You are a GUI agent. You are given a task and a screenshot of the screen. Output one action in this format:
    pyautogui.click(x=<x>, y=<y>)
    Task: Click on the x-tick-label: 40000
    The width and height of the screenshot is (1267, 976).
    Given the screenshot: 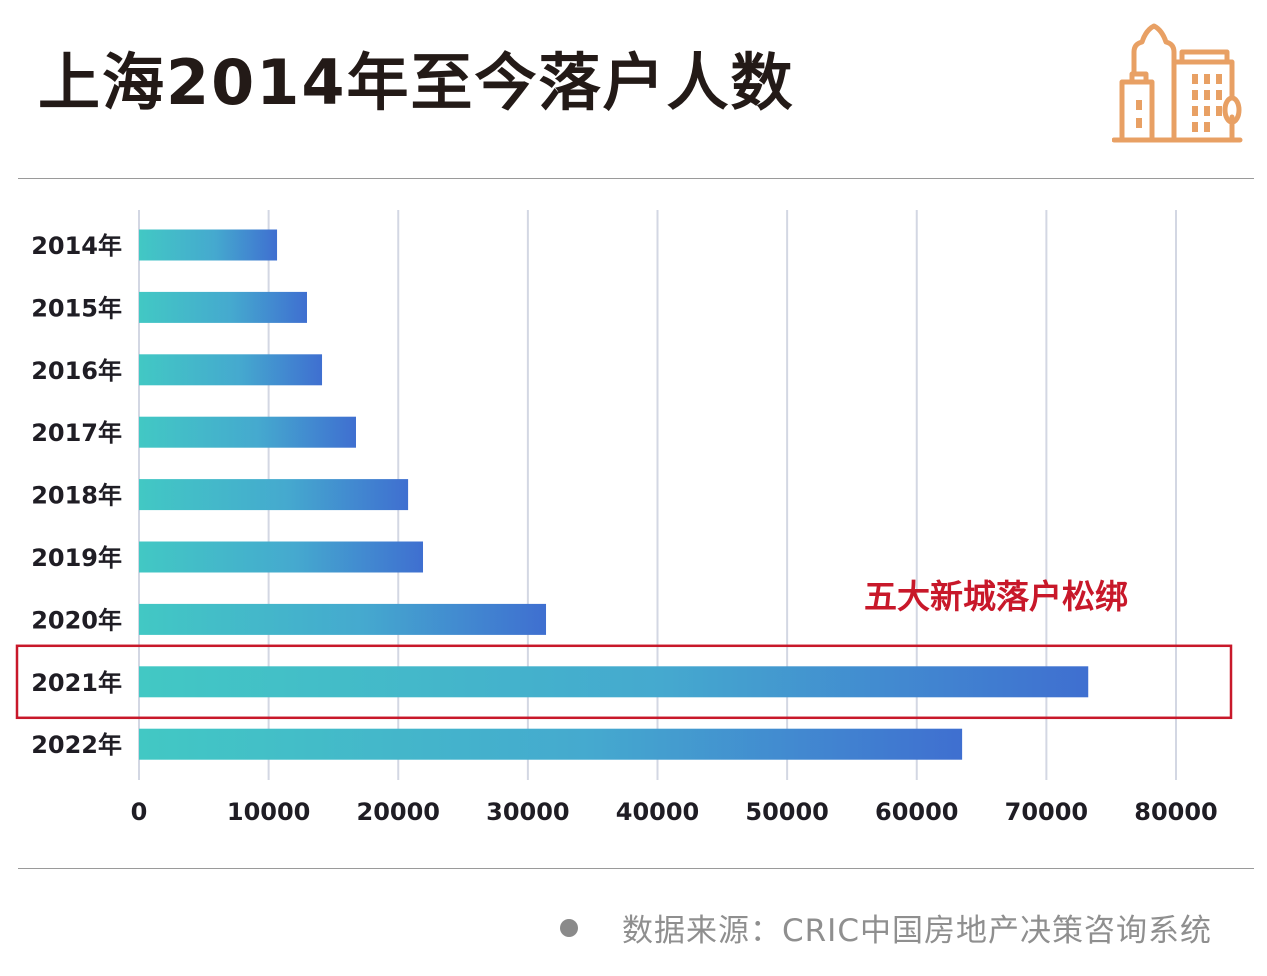 What is the action you would take?
    pyautogui.click(x=658, y=812)
    